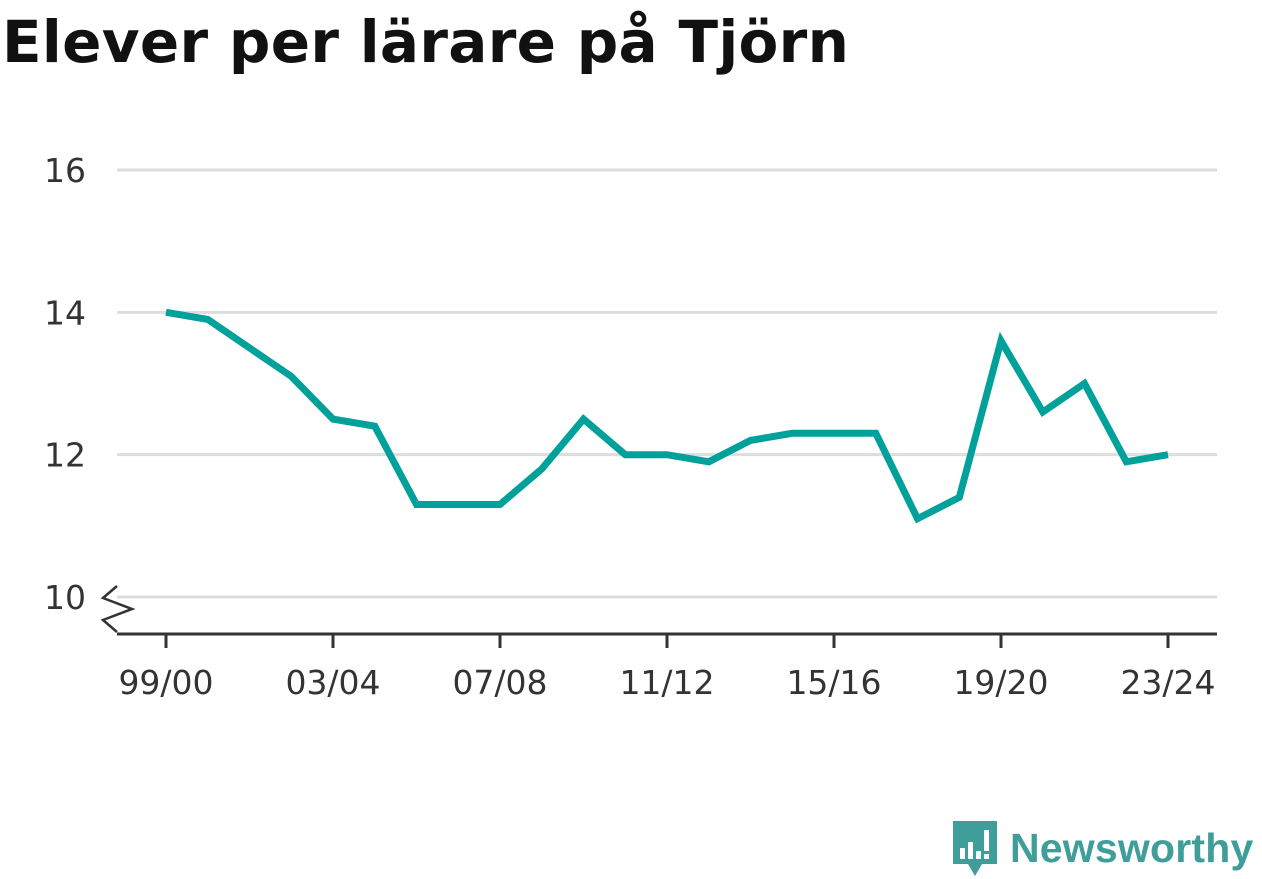  Describe the element at coordinates (833, 682) in the screenshot. I see `x-tick-label: 15/16` at that location.